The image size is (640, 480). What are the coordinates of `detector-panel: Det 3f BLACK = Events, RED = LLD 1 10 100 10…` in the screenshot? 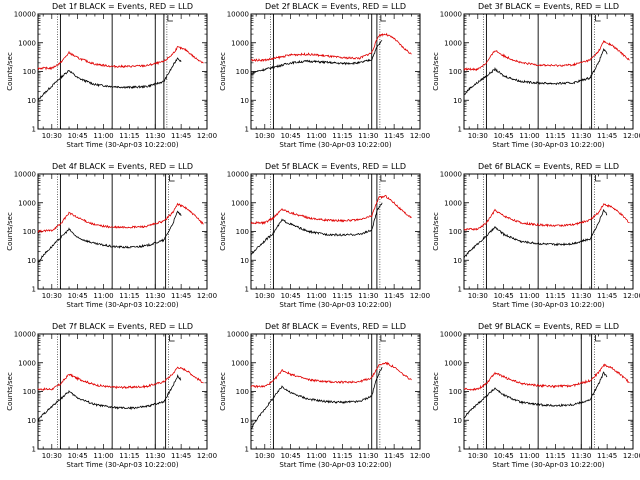 It's located at (536, 75).